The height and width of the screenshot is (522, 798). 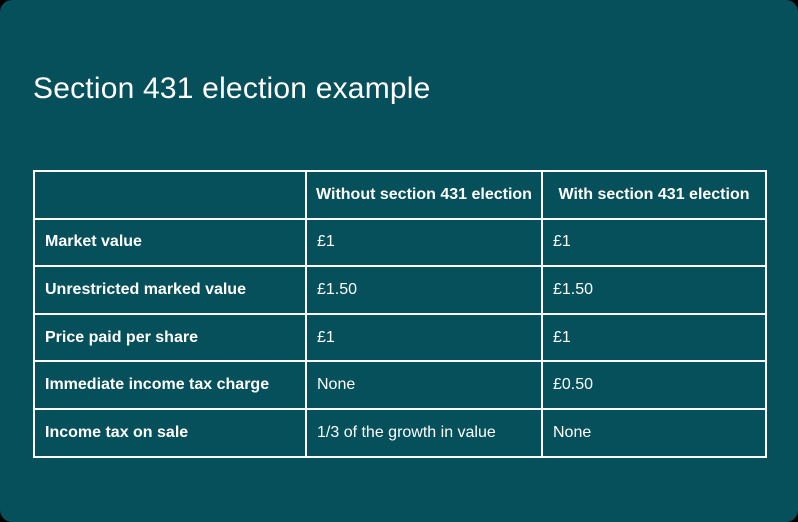 I want to click on cell-price-paid-without: £1, so click(x=424, y=337).